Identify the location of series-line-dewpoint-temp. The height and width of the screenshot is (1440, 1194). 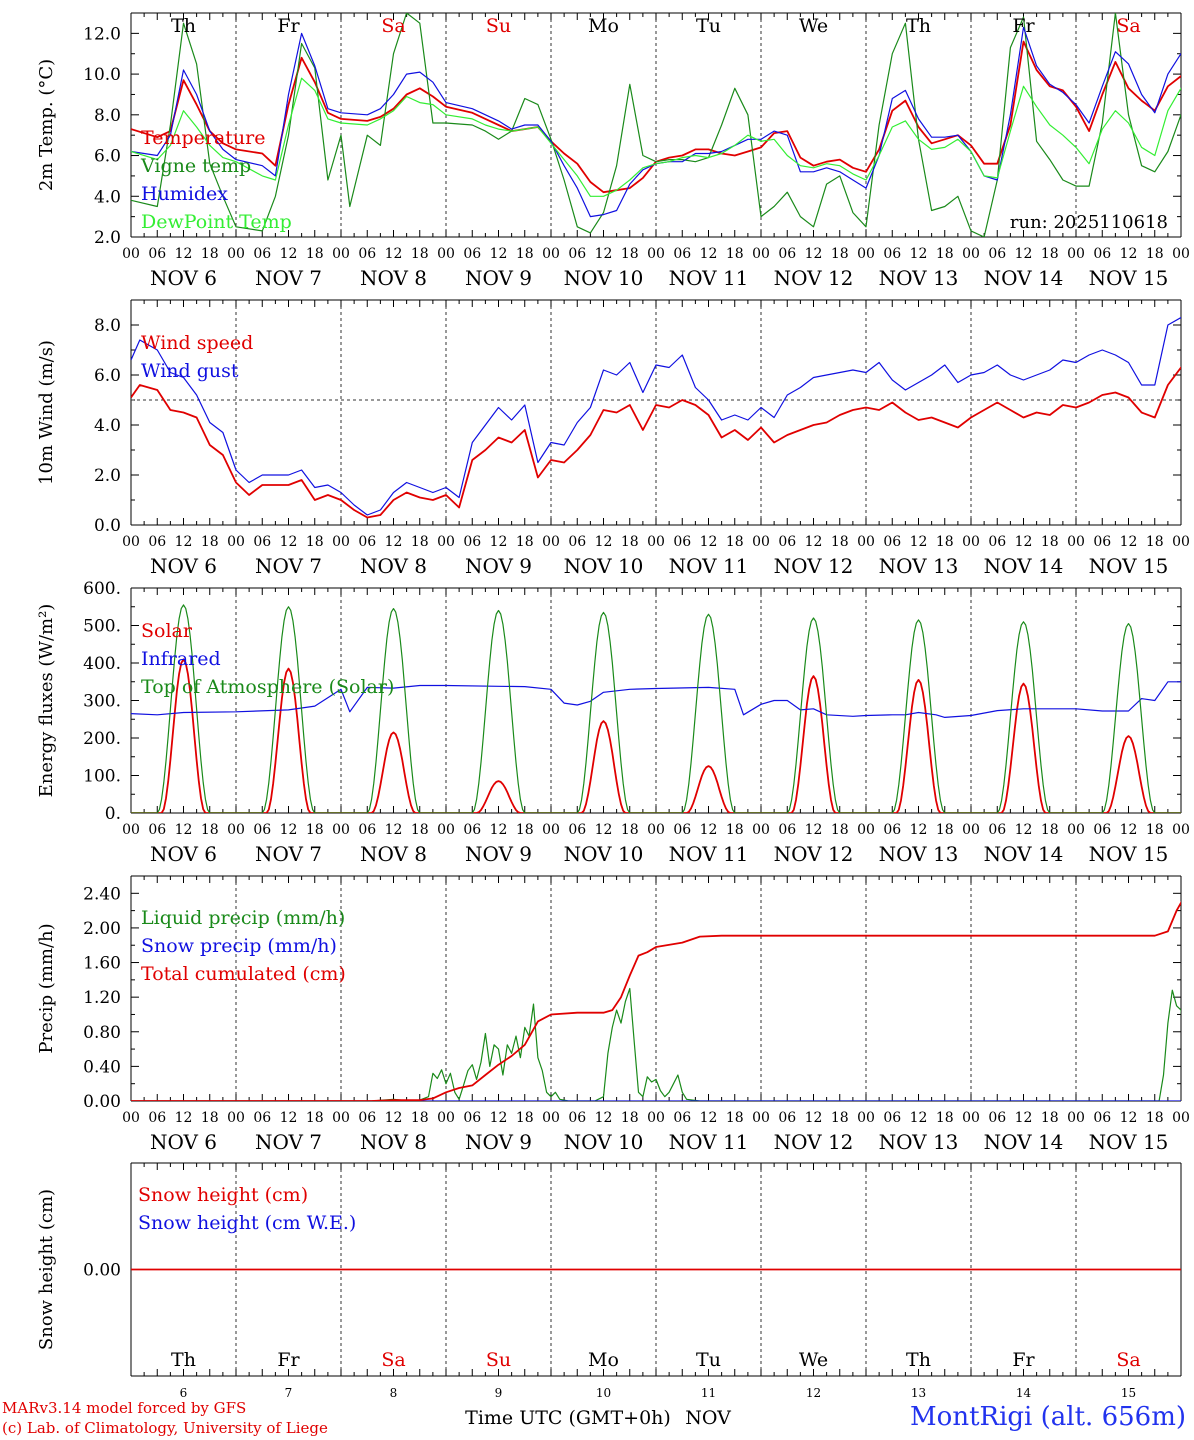
(656, 137).